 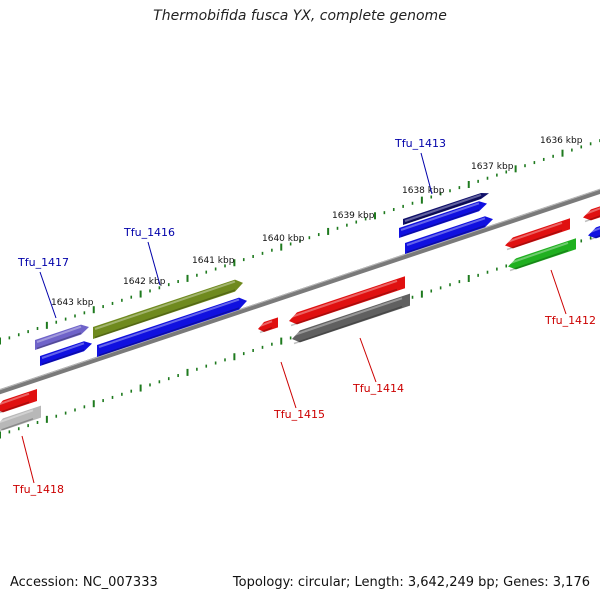 I want to click on gene-label-tfu-1418: Tfu_1418, so click(x=38, y=489).